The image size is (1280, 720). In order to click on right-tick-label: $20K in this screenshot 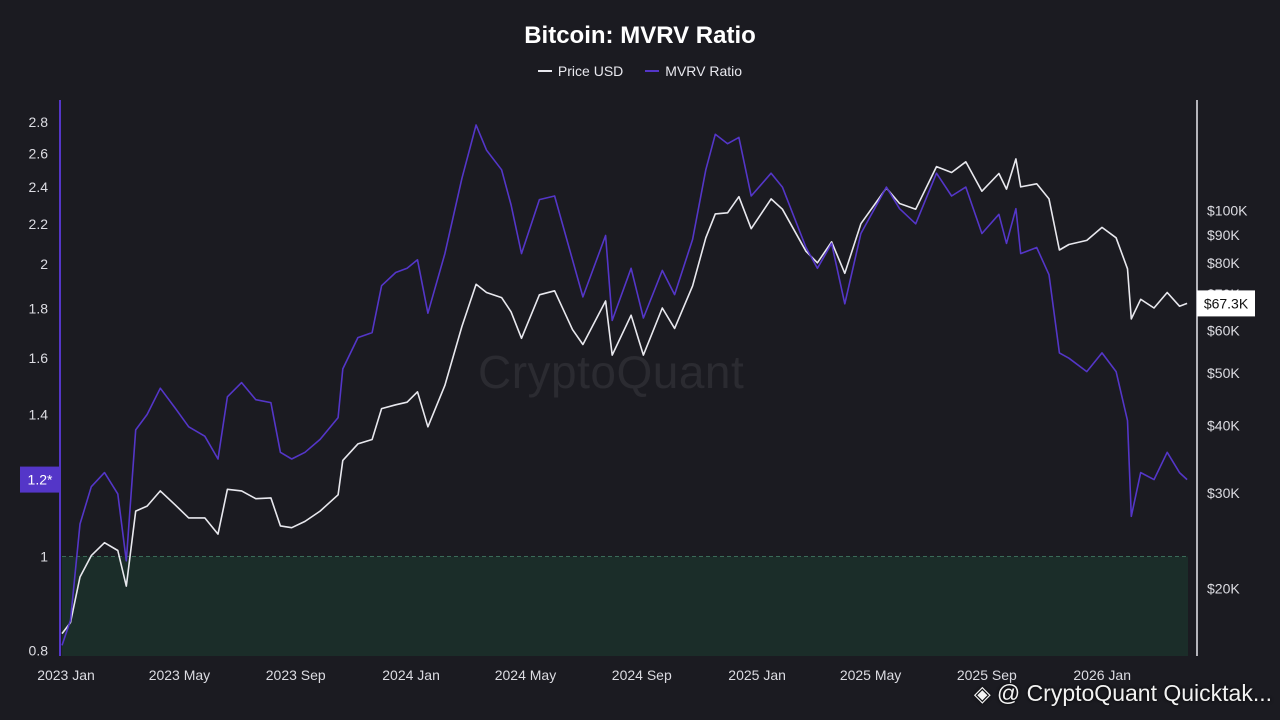, I will do `click(1223, 588)`.